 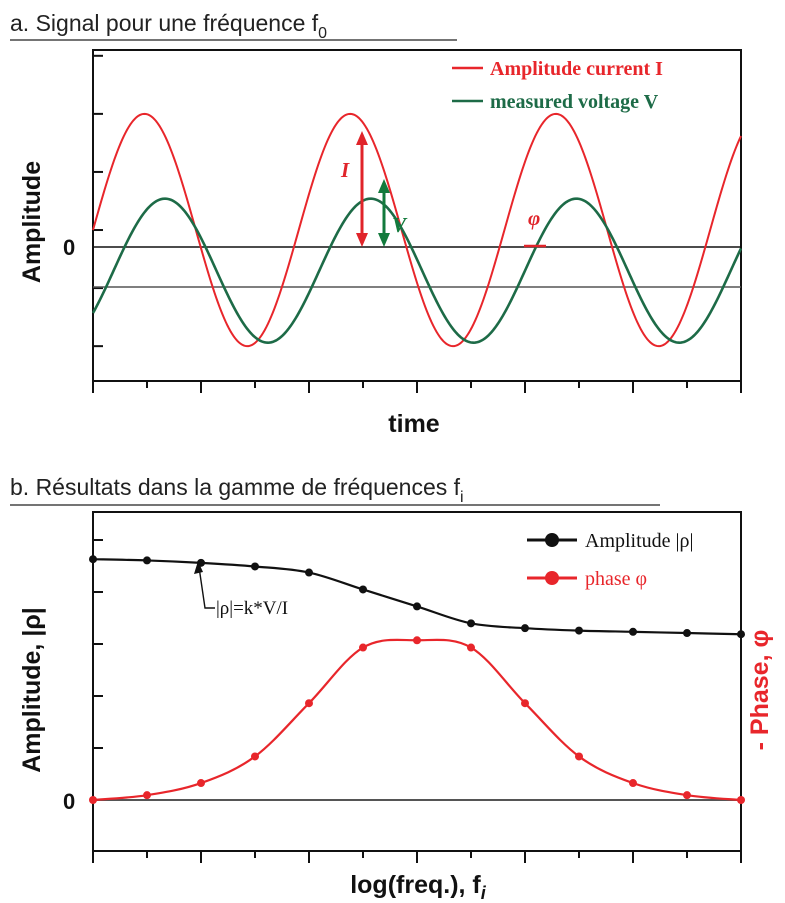 What do you see at coordinates (384, 186) in the screenshot?
I see `voltage-arrow-head-top` at bounding box center [384, 186].